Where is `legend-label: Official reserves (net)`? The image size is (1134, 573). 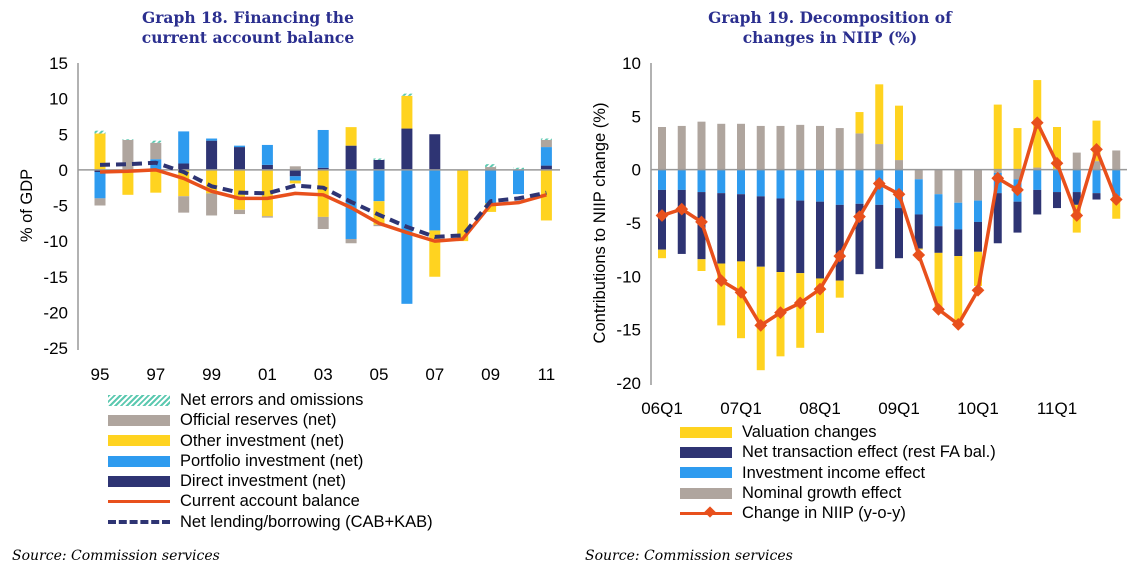 legend-label: Official reserves (net) is located at coordinates (258, 420).